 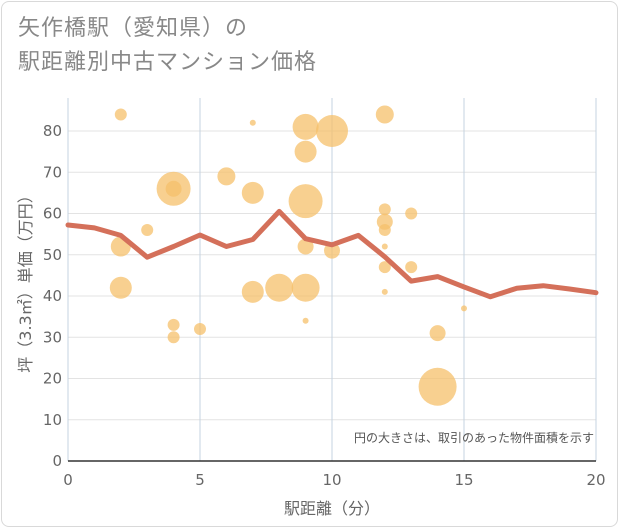 What do you see at coordinates (332, 508) in the screenshot?
I see `x-axis-label: 駅距離（分）` at bounding box center [332, 508].